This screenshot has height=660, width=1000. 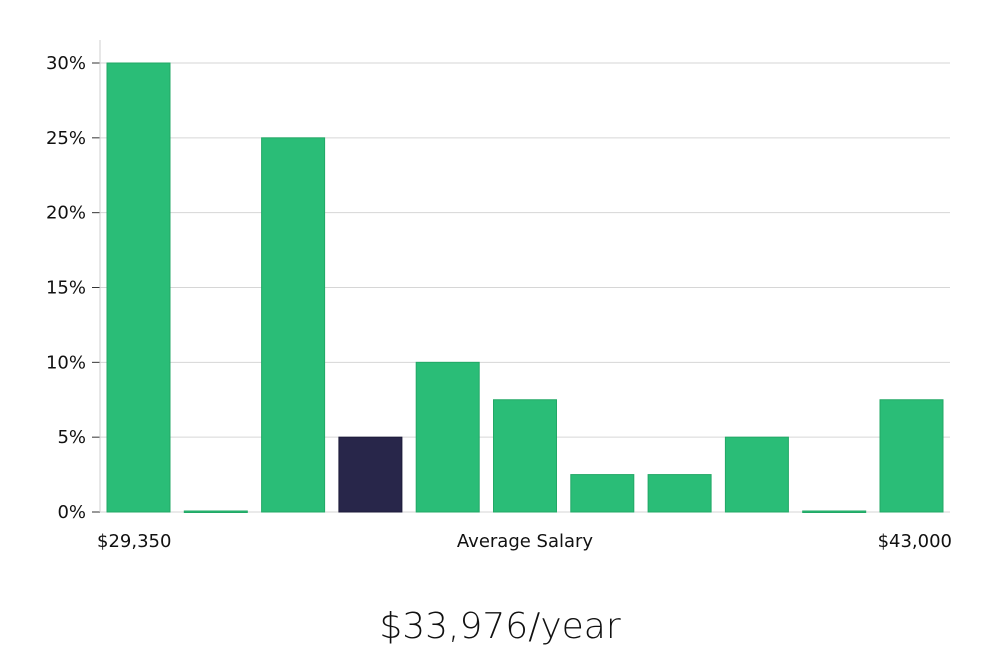 What do you see at coordinates (66, 138) in the screenshot?
I see `y-tick-label: 25%` at bounding box center [66, 138].